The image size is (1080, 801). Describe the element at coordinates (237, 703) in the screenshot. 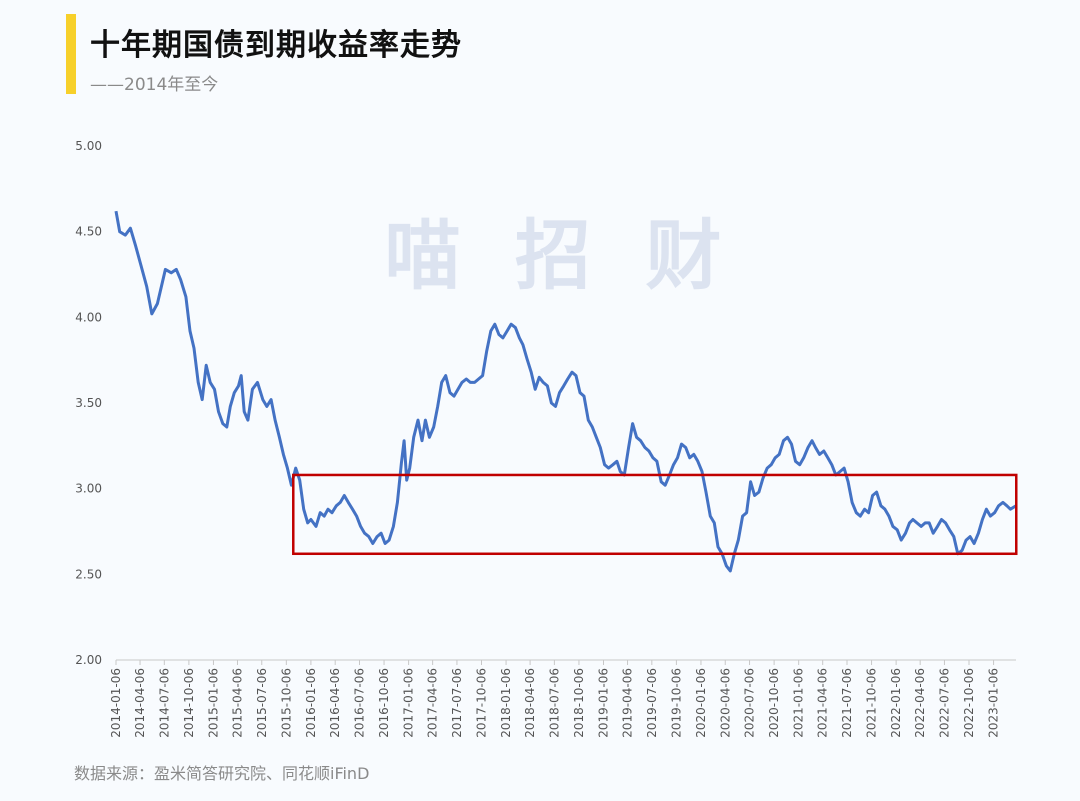

I see `x-tick-label: 2015-04-06` at that location.